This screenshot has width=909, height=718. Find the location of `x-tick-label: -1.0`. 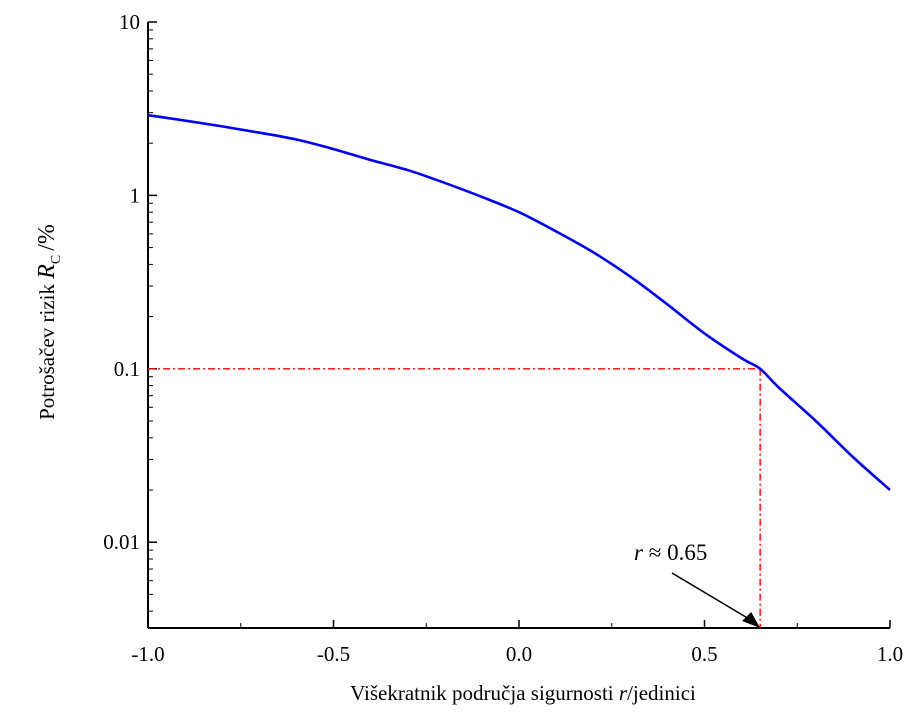

x-tick-label: -1.0 is located at coordinates (147, 654).